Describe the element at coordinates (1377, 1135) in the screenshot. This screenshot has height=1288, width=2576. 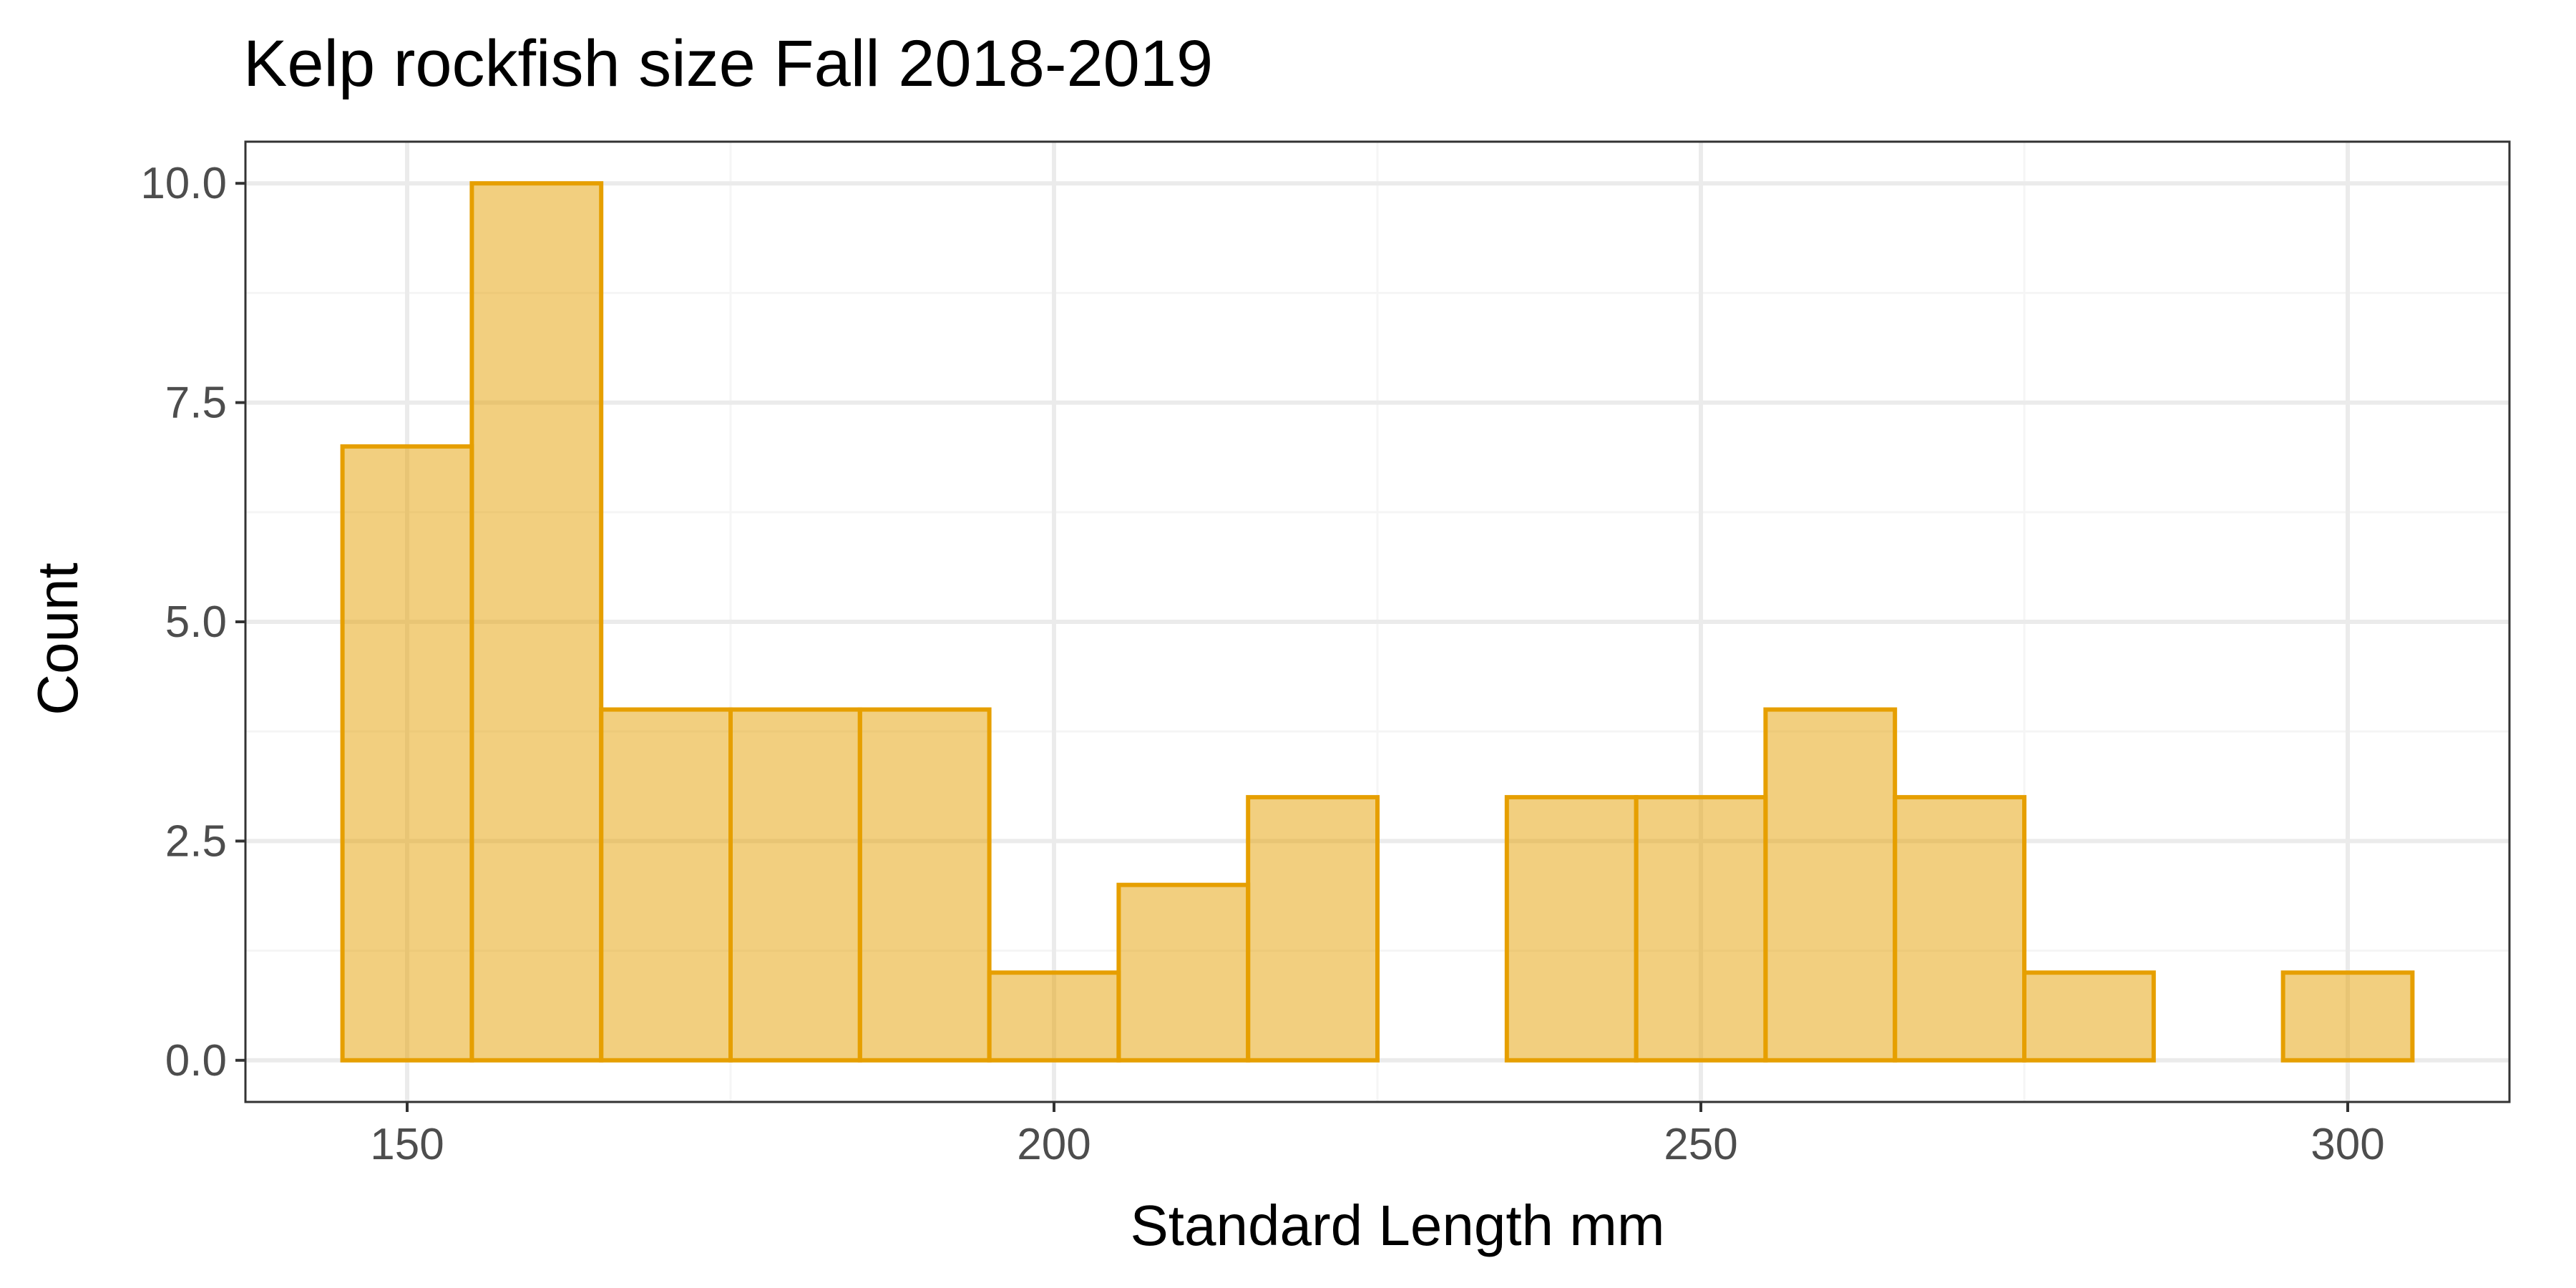
I see `x-axis-ticks: 150 200 250 300` at that location.